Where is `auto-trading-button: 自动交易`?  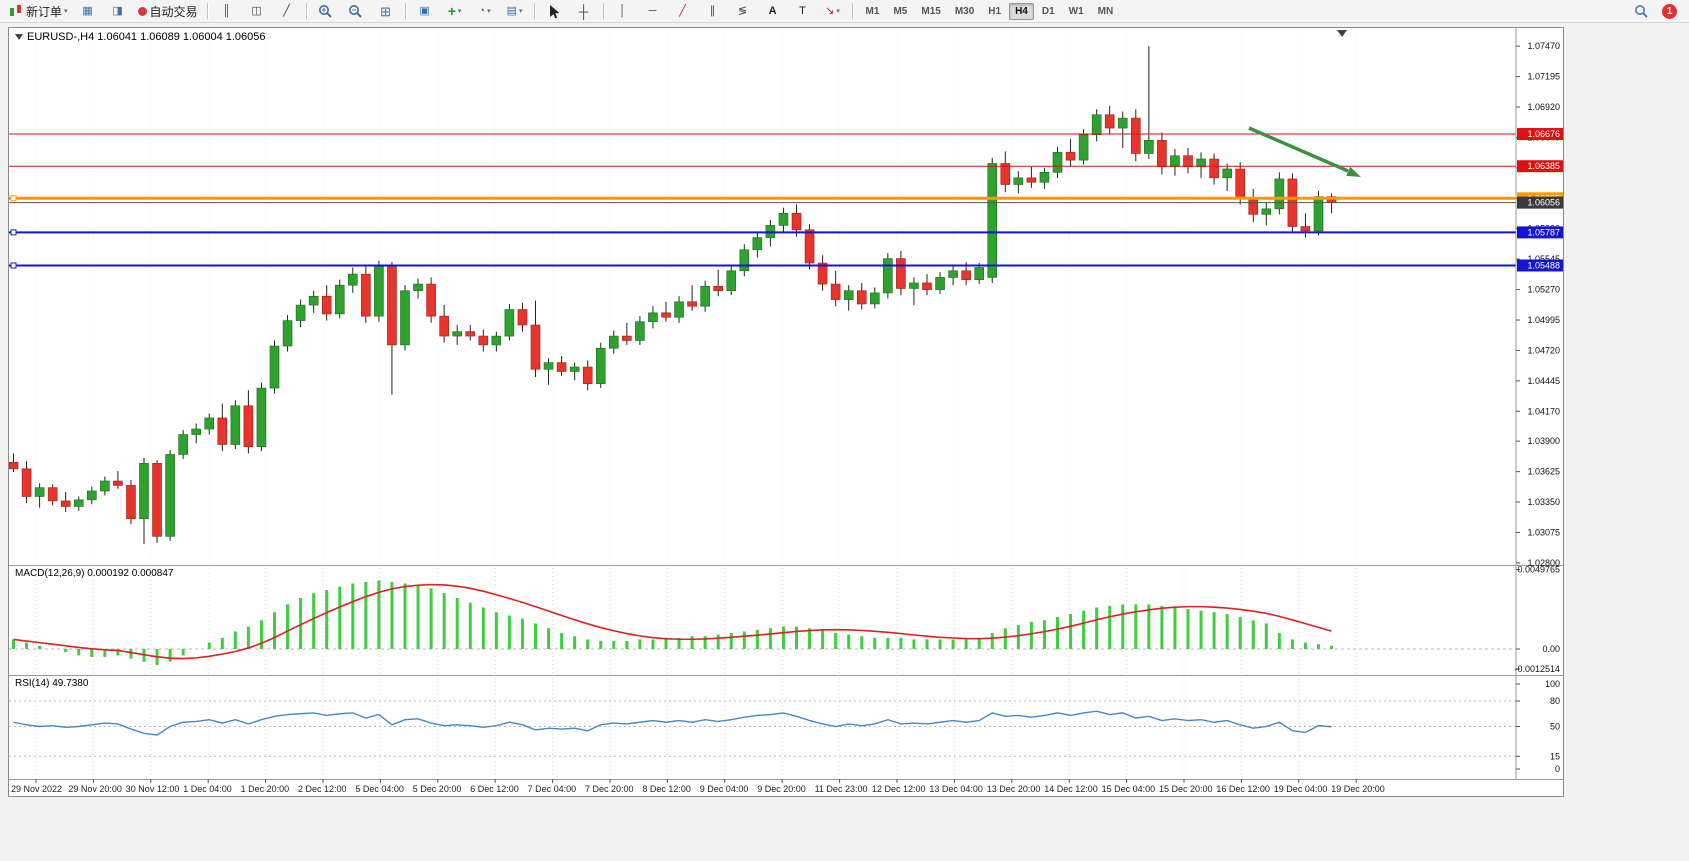 auto-trading-button: 自动交易 is located at coordinates (168, 11).